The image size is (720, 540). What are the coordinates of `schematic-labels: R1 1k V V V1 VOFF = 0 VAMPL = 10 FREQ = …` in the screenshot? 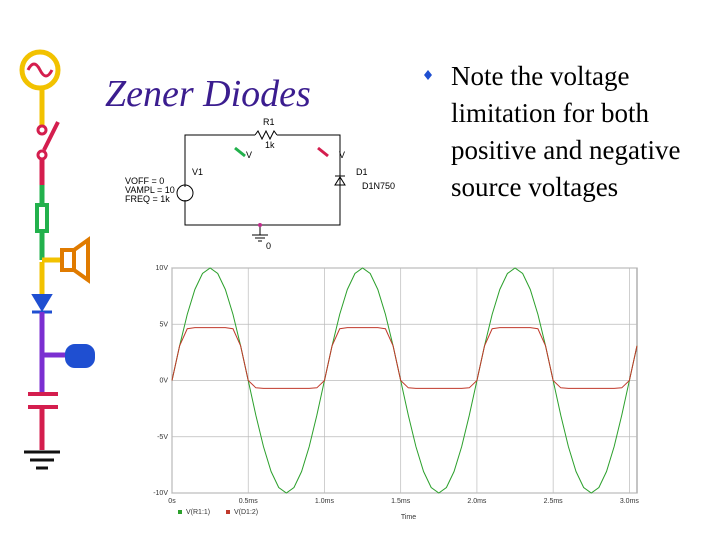 It's located at (260, 184).